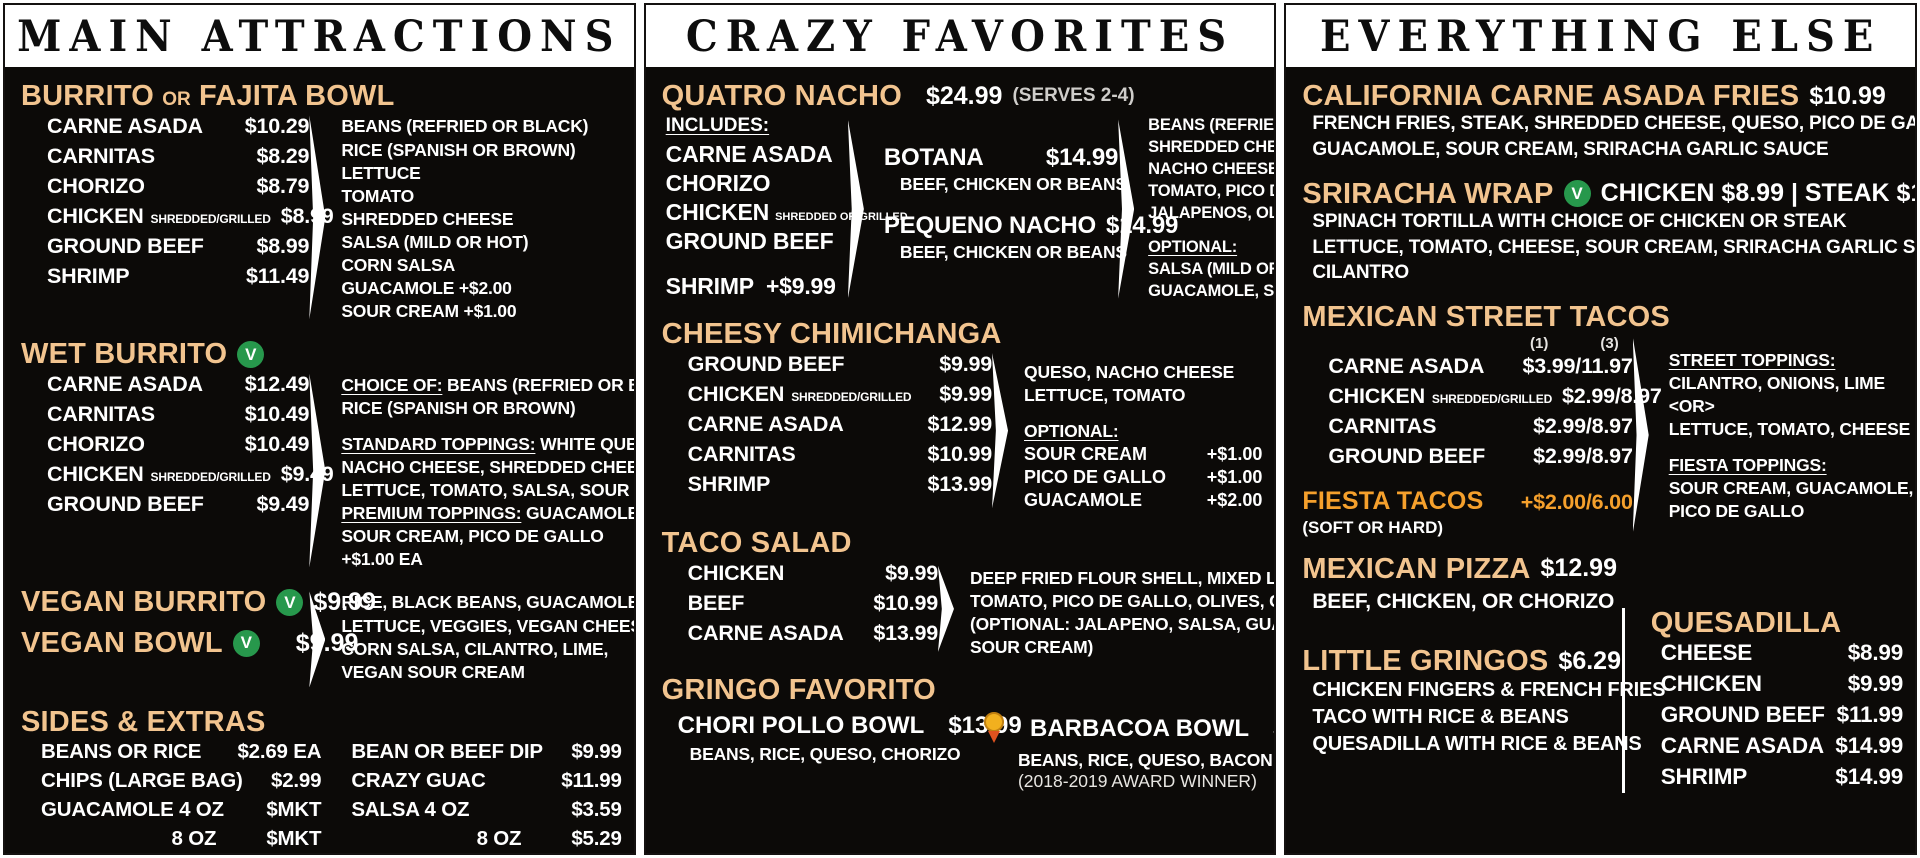 The image size is (1920, 858). Describe the element at coordinates (1234, 500) in the screenshot. I see `item-price: +$2.00` at that location.